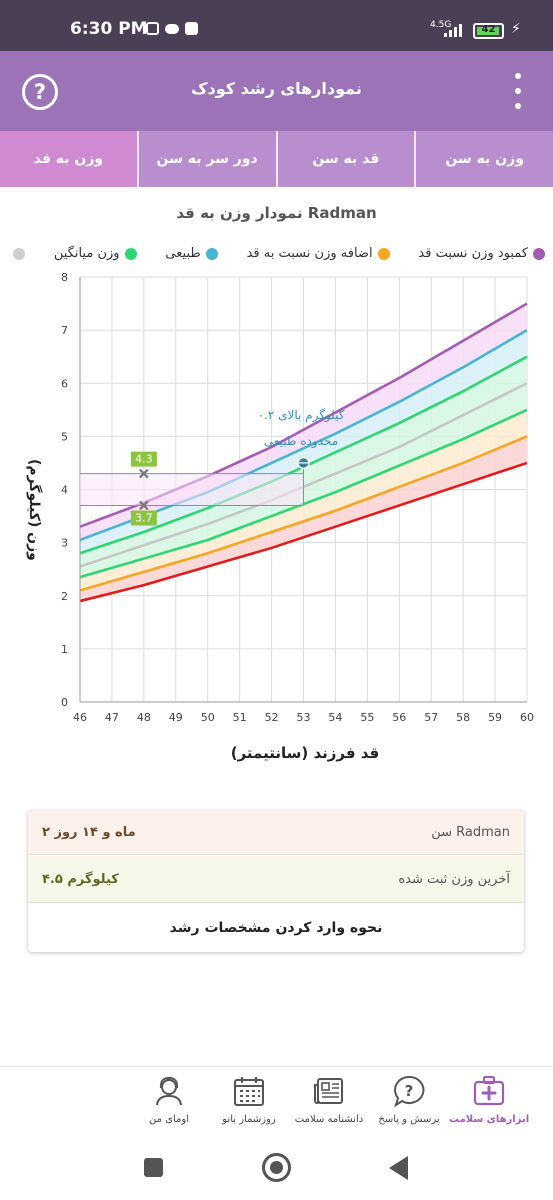  What do you see at coordinates (172, 28) in the screenshot?
I see `notification-icons` at bounding box center [172, 28].